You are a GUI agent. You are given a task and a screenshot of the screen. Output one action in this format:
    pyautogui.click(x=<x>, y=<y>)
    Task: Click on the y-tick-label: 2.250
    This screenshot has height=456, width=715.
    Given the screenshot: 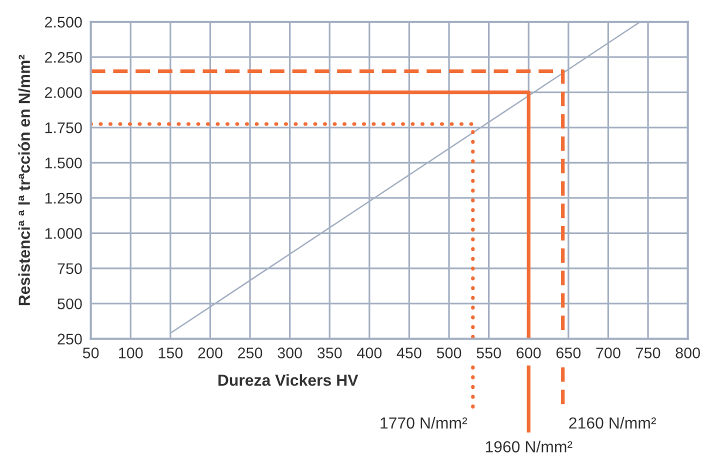 What is the action you would take?
    pyautogui.click(x=63, y=57)
    